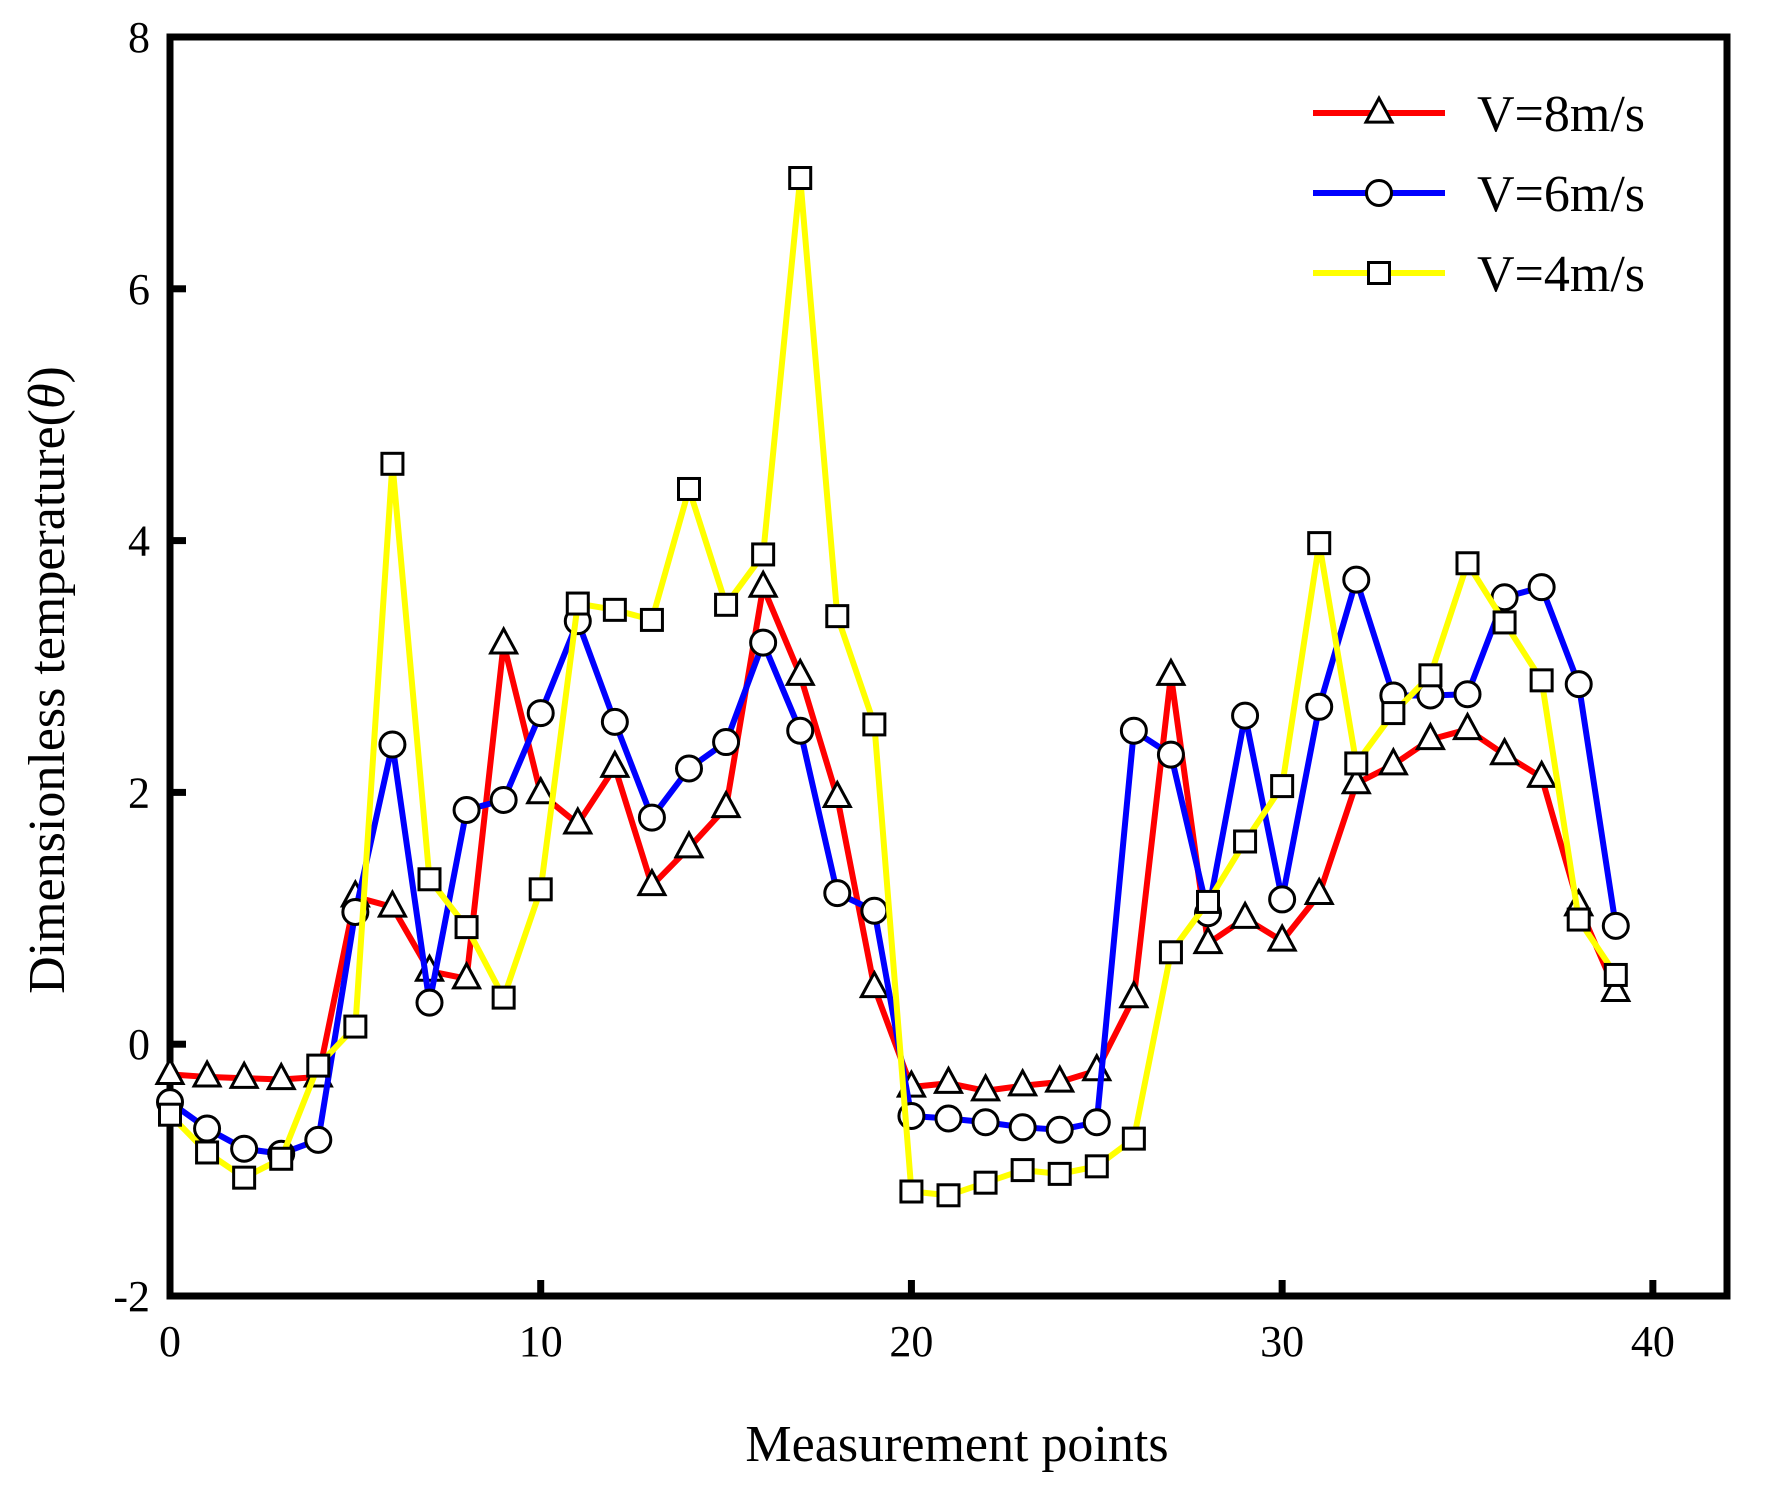  What do you see at coordinates (170, 1341) in the screenshot?
I see `x-tick-label: 0` at bounding box center [170, 1341].